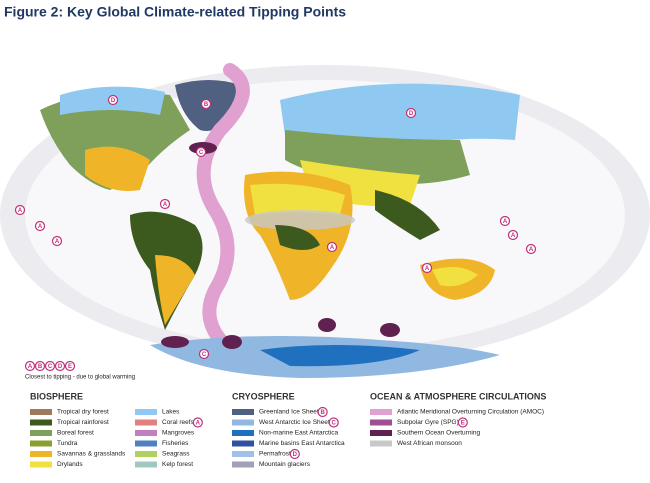  Describe the element at coordinates (115, 141) in the screenshot. I see `north-america` at that location.